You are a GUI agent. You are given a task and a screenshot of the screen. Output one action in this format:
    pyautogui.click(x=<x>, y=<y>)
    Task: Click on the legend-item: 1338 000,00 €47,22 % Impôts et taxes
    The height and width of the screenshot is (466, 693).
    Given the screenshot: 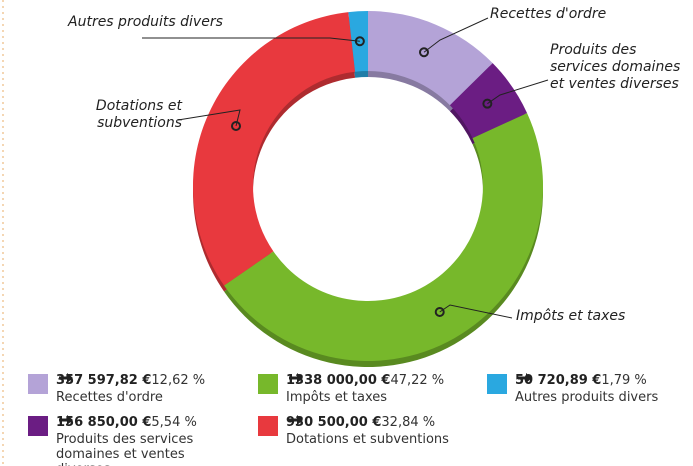 What is the action you would take?
    pyautogui.click(x=365, y=395)
    